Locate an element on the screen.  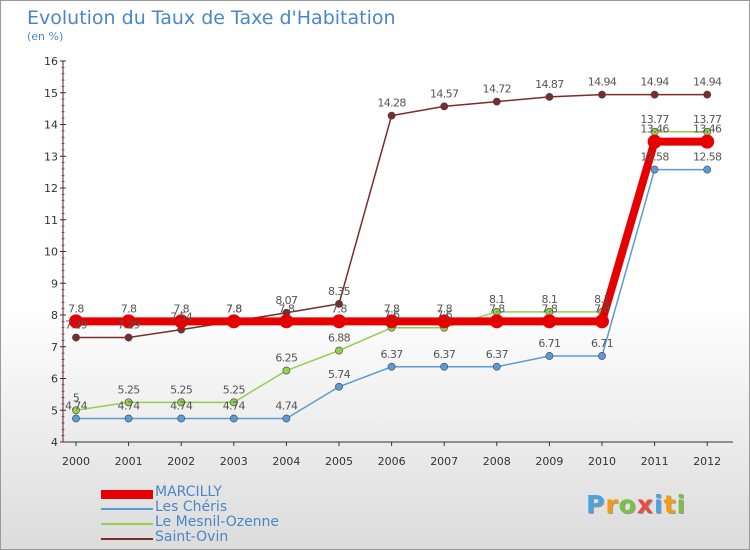
data-label-saint-ovin: 14.87 is located at coordinates (549, 84).